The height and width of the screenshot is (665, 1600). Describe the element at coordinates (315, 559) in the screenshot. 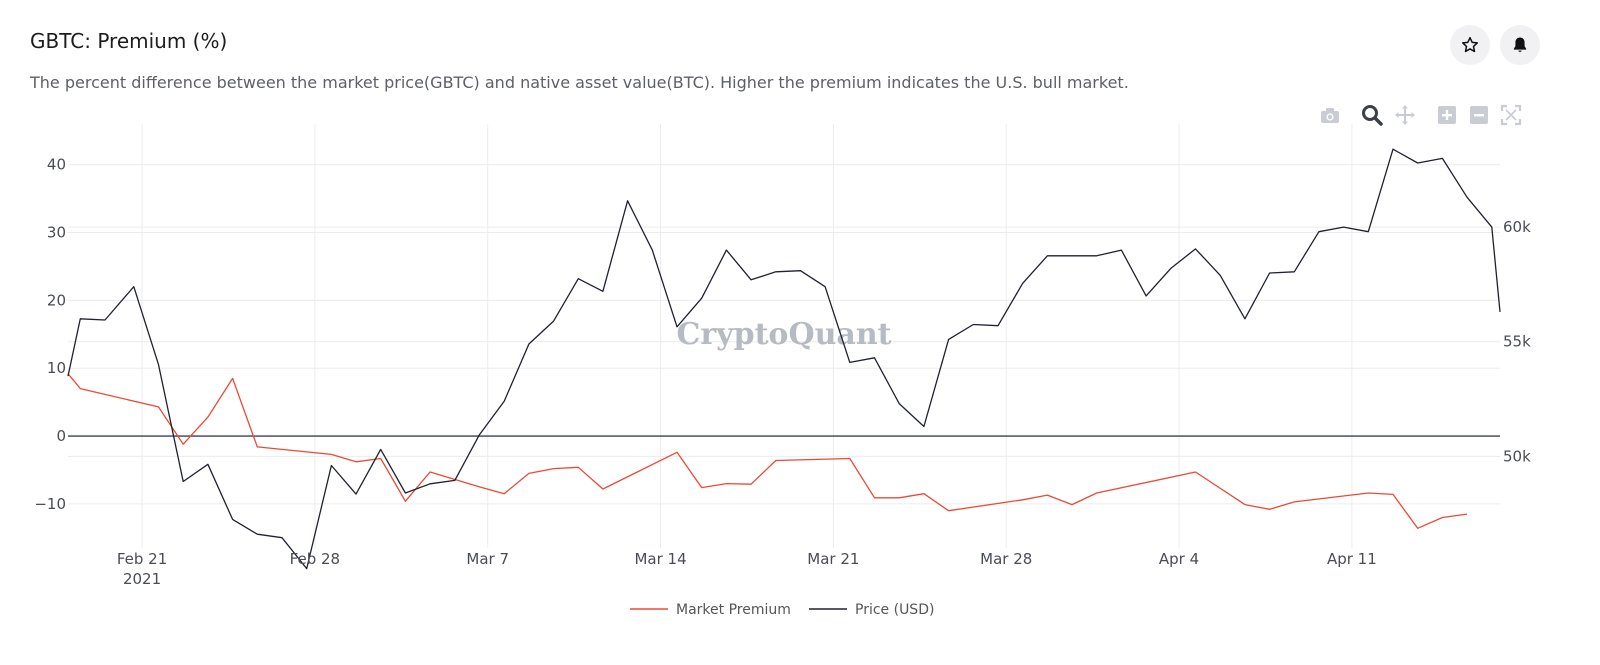

I see `x-tick-label: Feb 28` at that location.